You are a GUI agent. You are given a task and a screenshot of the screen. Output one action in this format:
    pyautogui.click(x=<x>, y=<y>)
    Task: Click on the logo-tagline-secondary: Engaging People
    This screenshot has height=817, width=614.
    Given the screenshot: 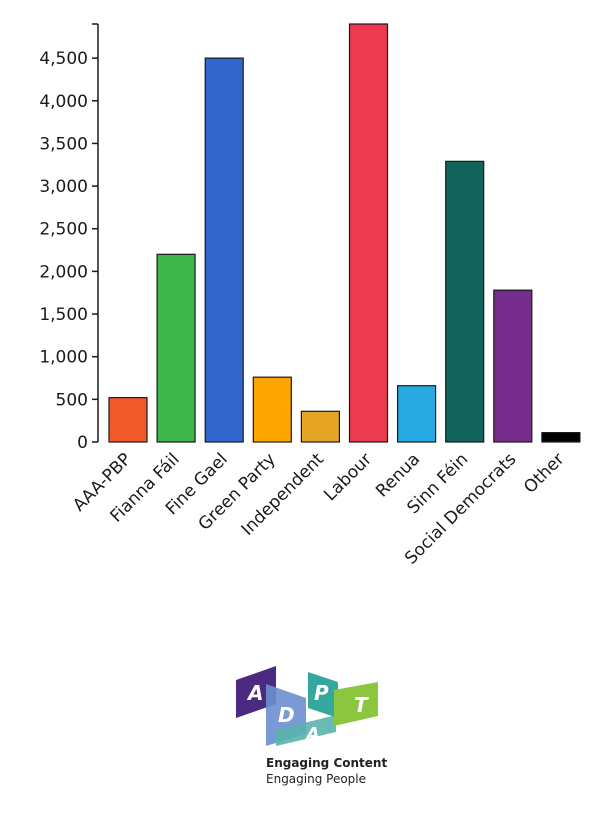 What is the action you would take?
    pyautogui.click(x=316, y=779)
    